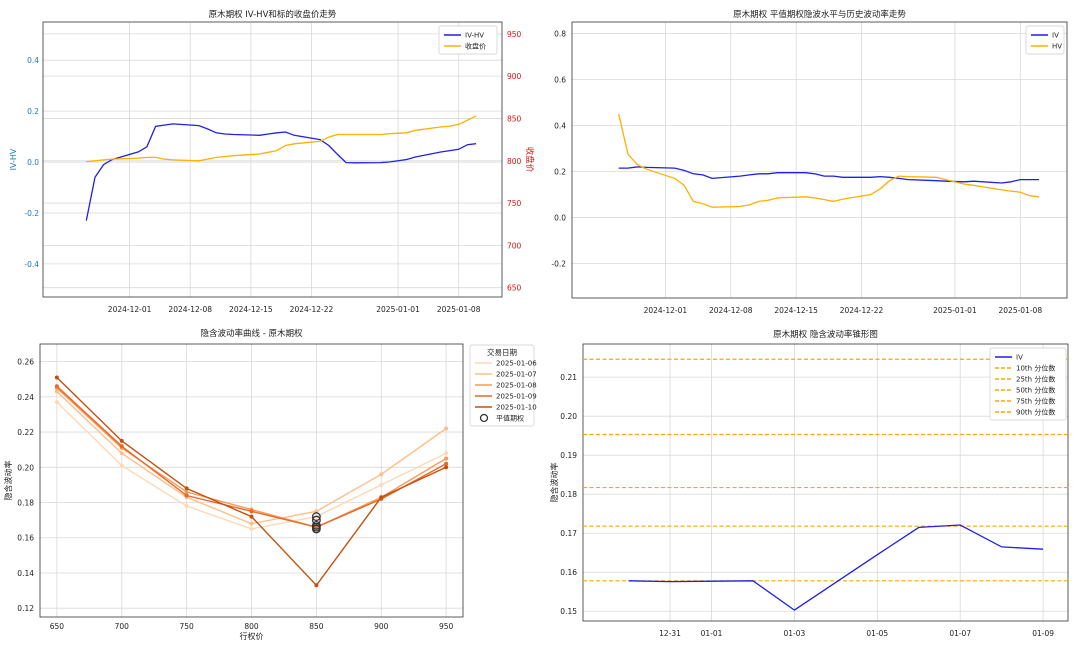  I want to click on legend-label: 收盘价, so click(475, 46).